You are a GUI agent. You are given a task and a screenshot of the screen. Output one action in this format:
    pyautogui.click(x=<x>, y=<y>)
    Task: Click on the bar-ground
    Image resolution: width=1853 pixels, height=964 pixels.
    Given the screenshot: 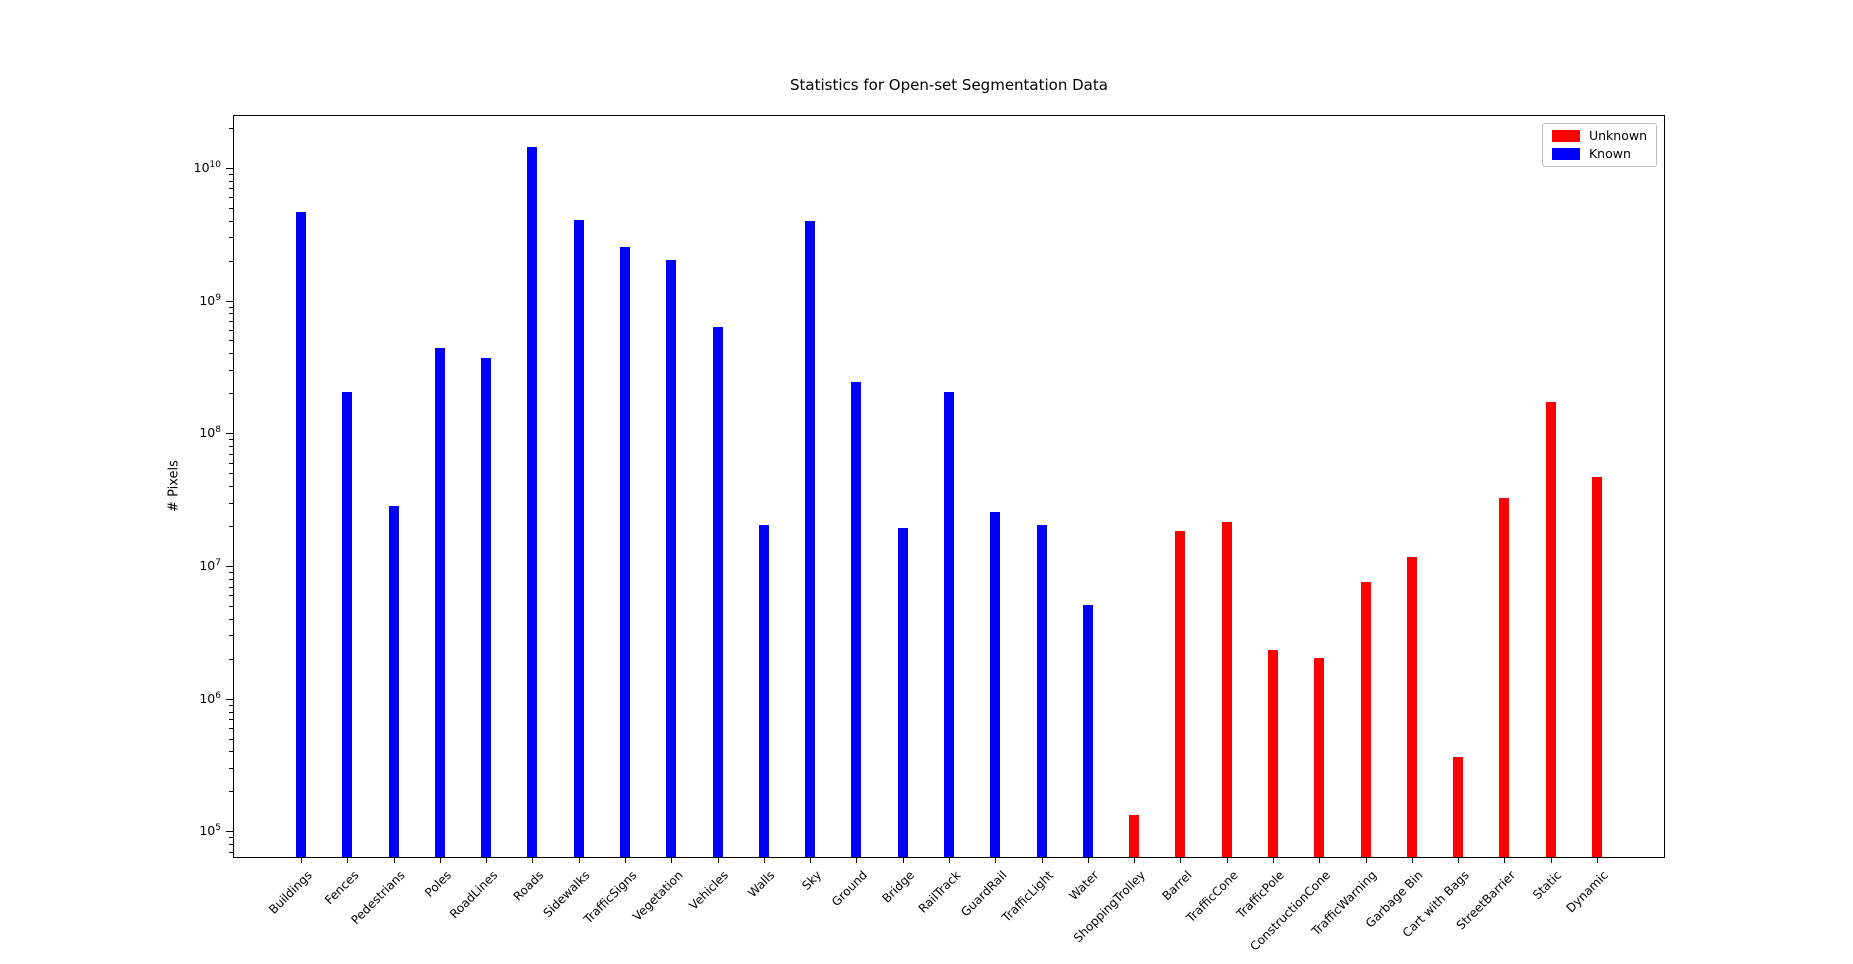 What is the action you would take?
    pyautogui.click(x=856, y=619)
    